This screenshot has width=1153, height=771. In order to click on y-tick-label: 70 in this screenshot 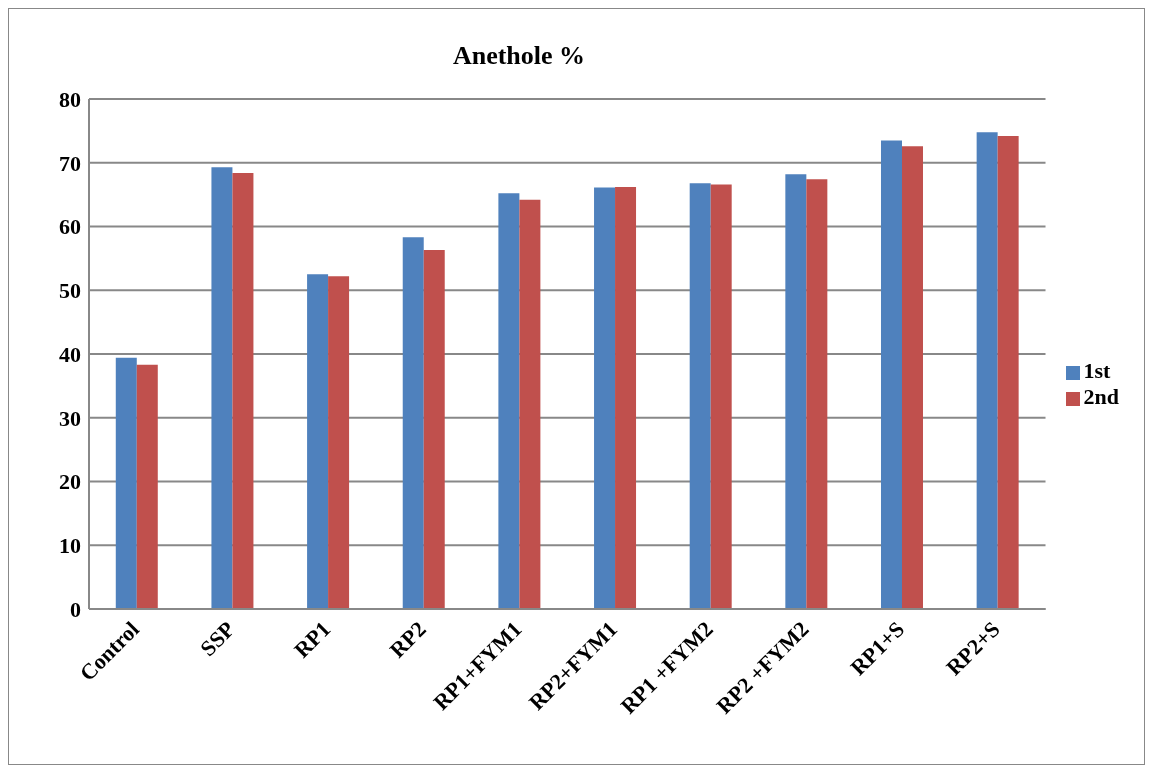, I will do `click(70, 163)`.